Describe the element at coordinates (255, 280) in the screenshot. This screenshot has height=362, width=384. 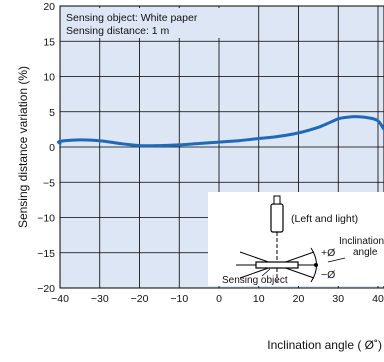
I see `sensing-object-label: Sensing object` at that location.